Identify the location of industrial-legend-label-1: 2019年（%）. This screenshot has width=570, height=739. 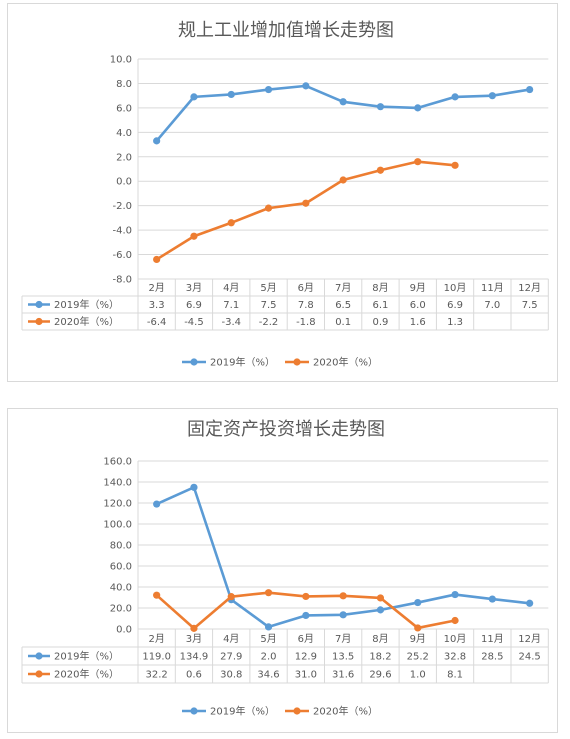
(242, 362).